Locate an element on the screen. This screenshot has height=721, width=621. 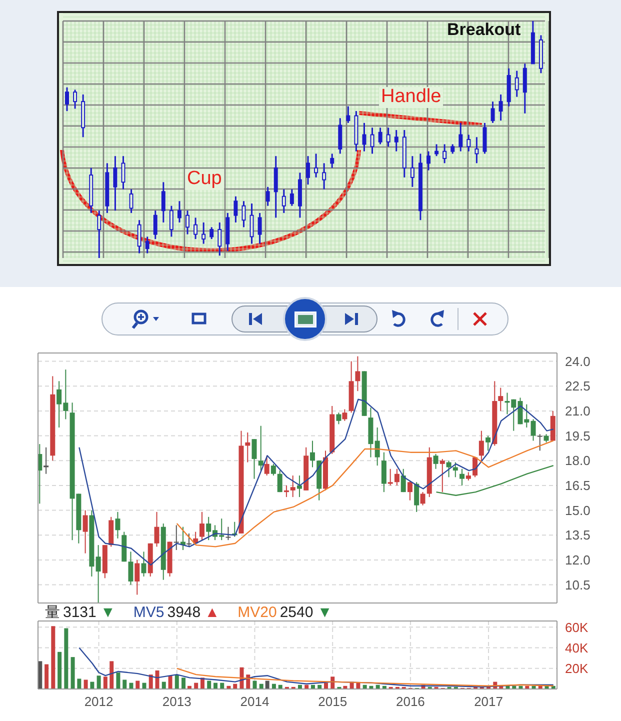
text: MV5 is located at coordinates (148, 612).